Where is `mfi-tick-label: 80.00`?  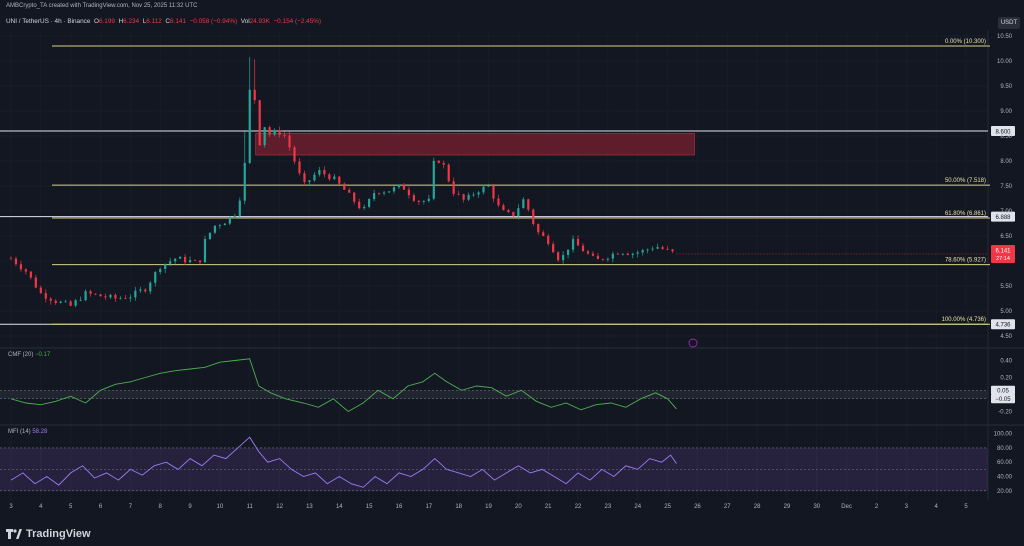
mfi-tick-label: 80.00 is located at coordinates (1005, 449).